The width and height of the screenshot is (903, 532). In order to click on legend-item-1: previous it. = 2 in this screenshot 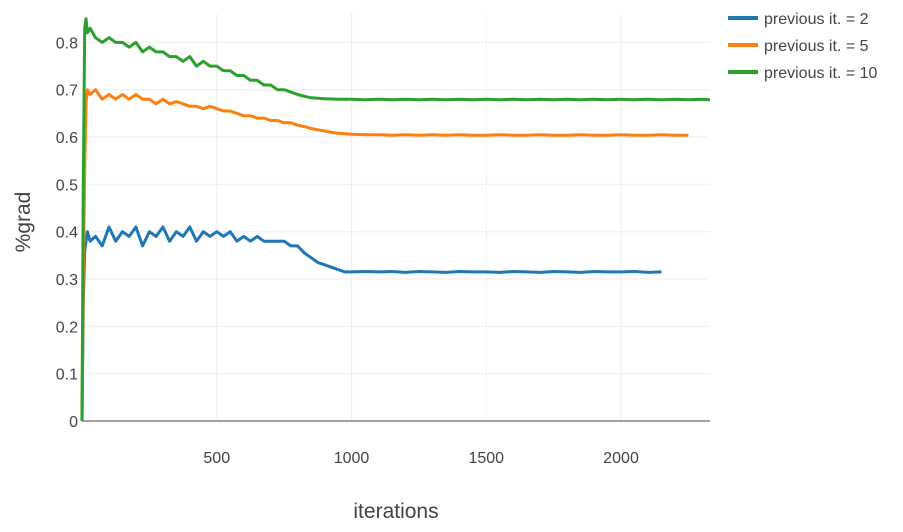, I will do `click(798, 19)`.